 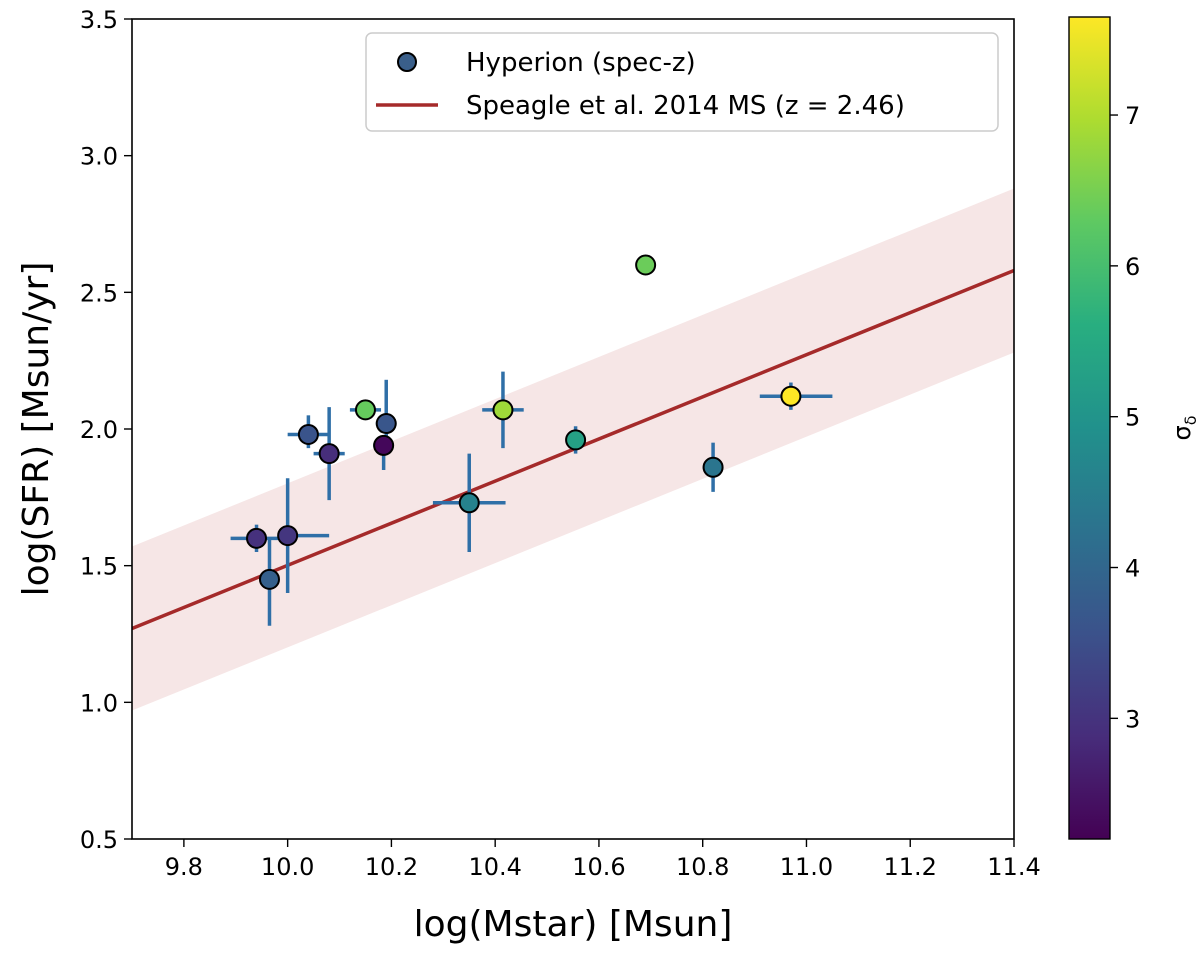 I want to click on colorbar, so click(x=1089, y=428).